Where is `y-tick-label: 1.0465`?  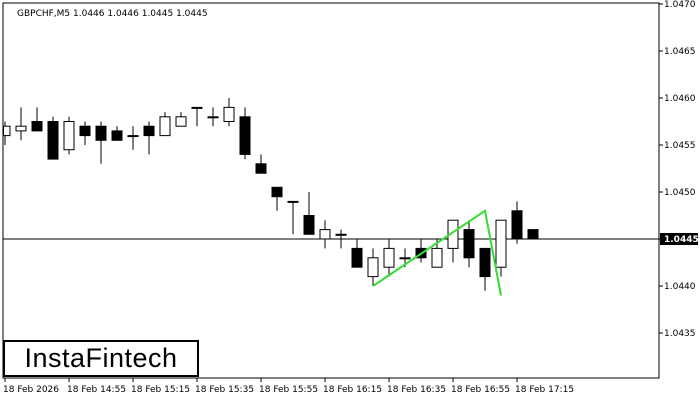 y-tick-label: 1.0465 is located at coordinates (680, 52).